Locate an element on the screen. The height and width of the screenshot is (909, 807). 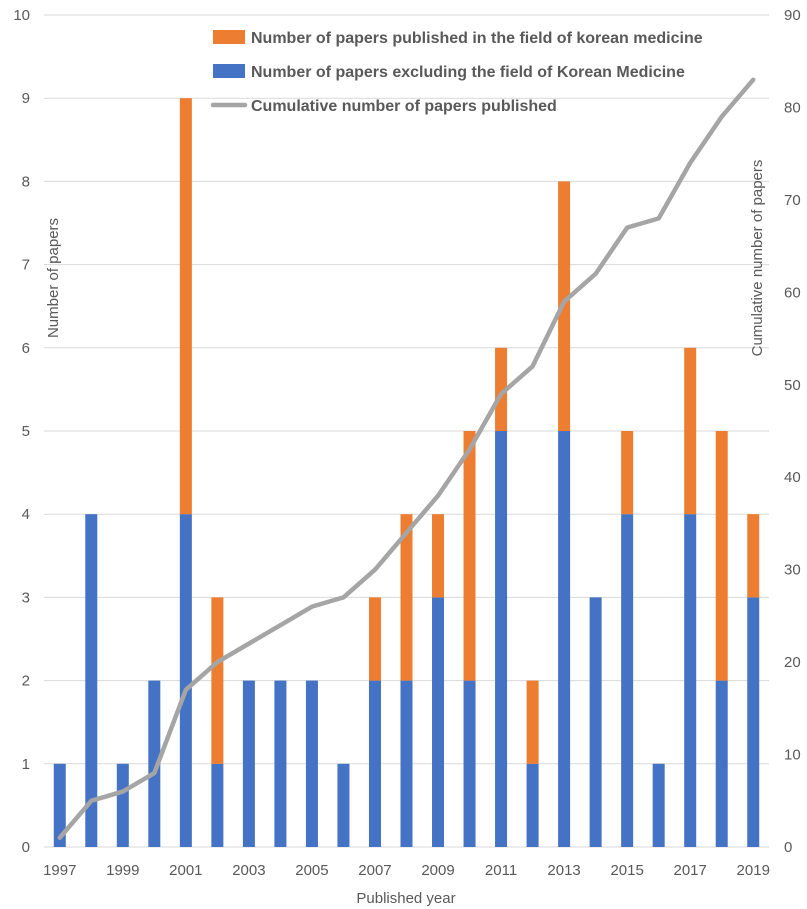
x-tick-label: 1997 is located at coordinates (59, 870).